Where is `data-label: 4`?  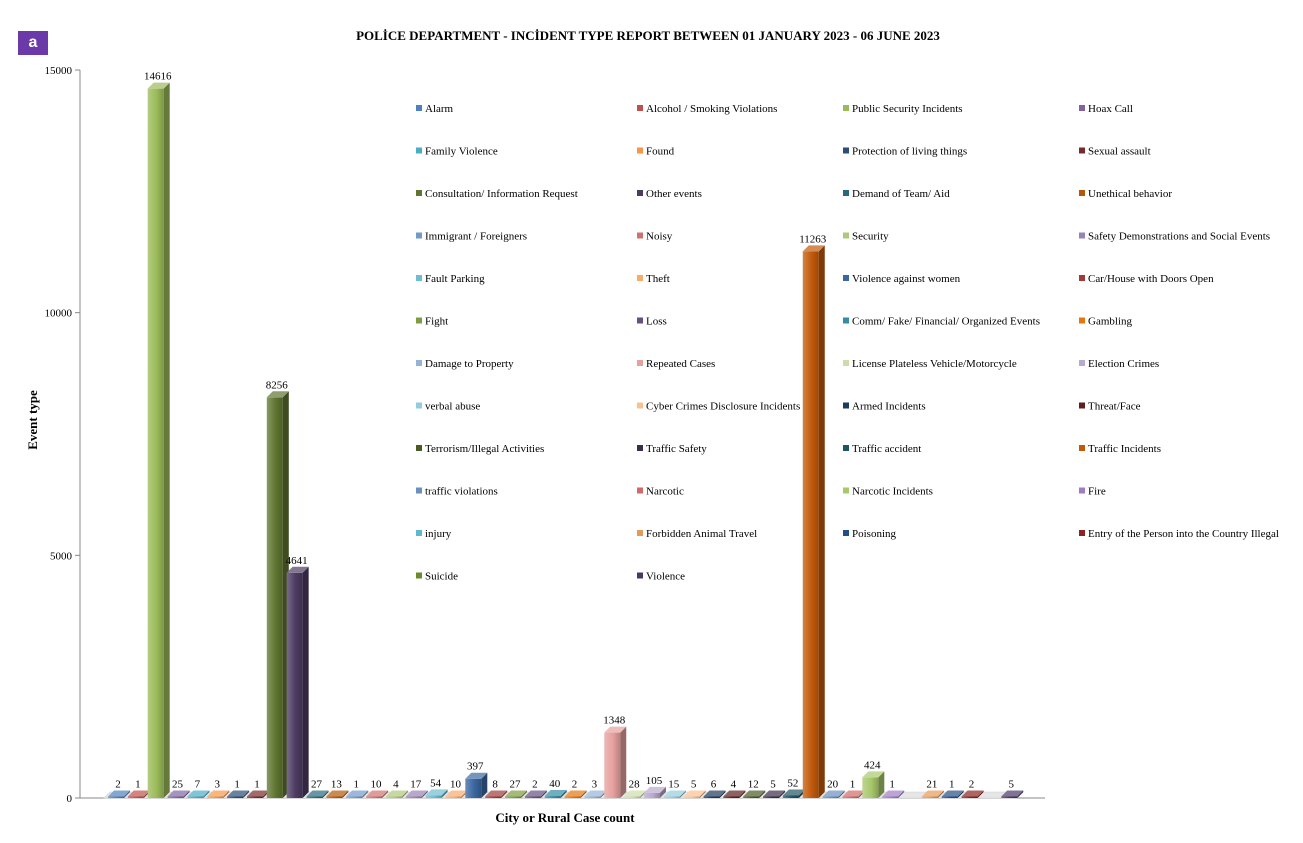 data-label: 4 is located at coordinates (396, 785).